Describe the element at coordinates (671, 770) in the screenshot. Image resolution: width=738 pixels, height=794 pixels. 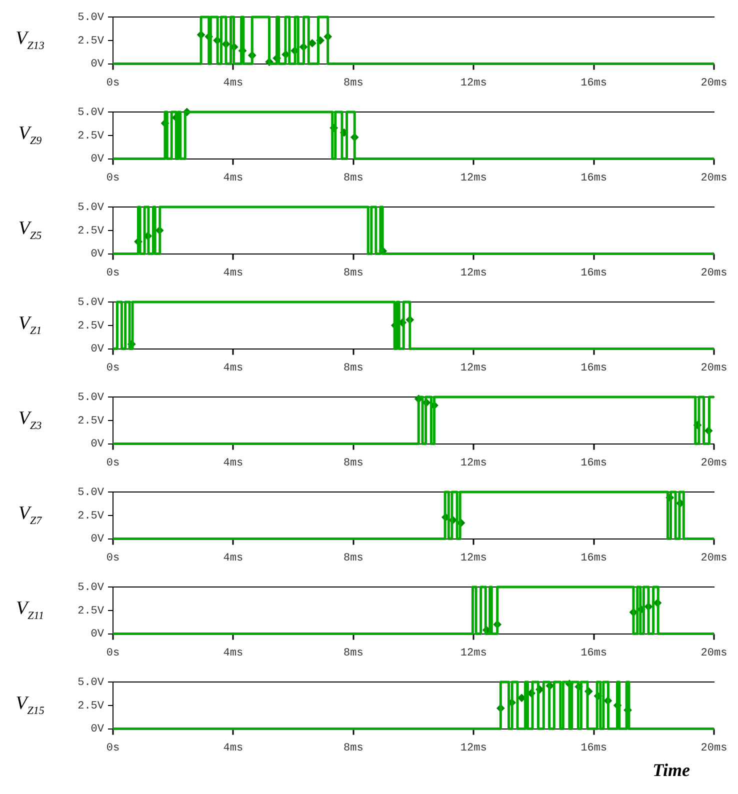
I see `x-axis-title: Time` at that location.